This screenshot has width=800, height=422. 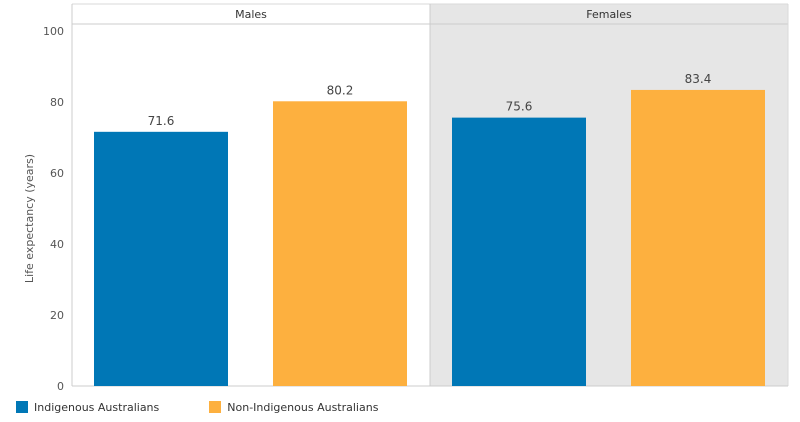 I want to click on bar-females-indigenous, so click(x=519, y=252).